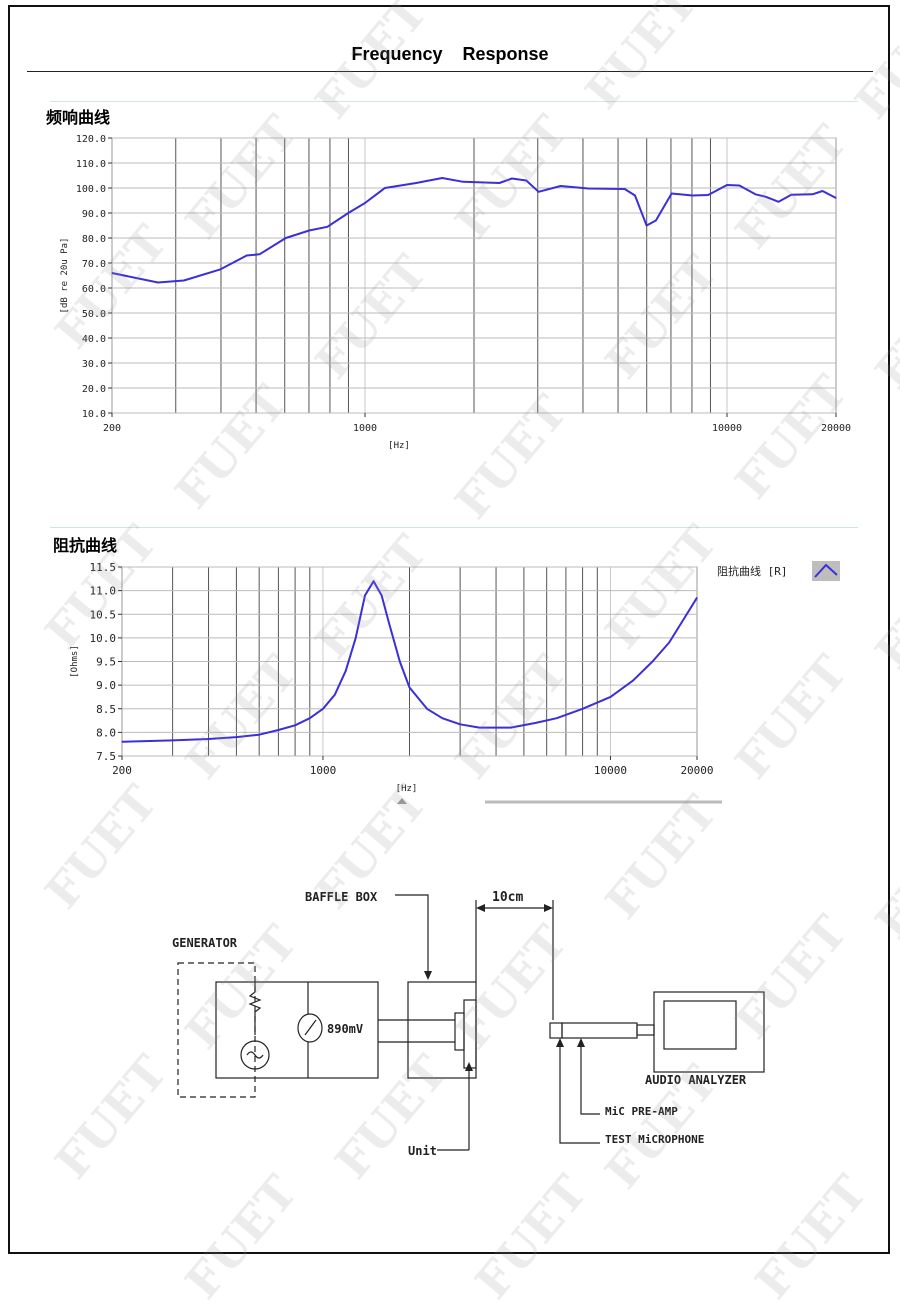  What do you see at coordinates (402, 801) in the screenshot?
I see `caret-up-icon` at bounding box center [402, 801].